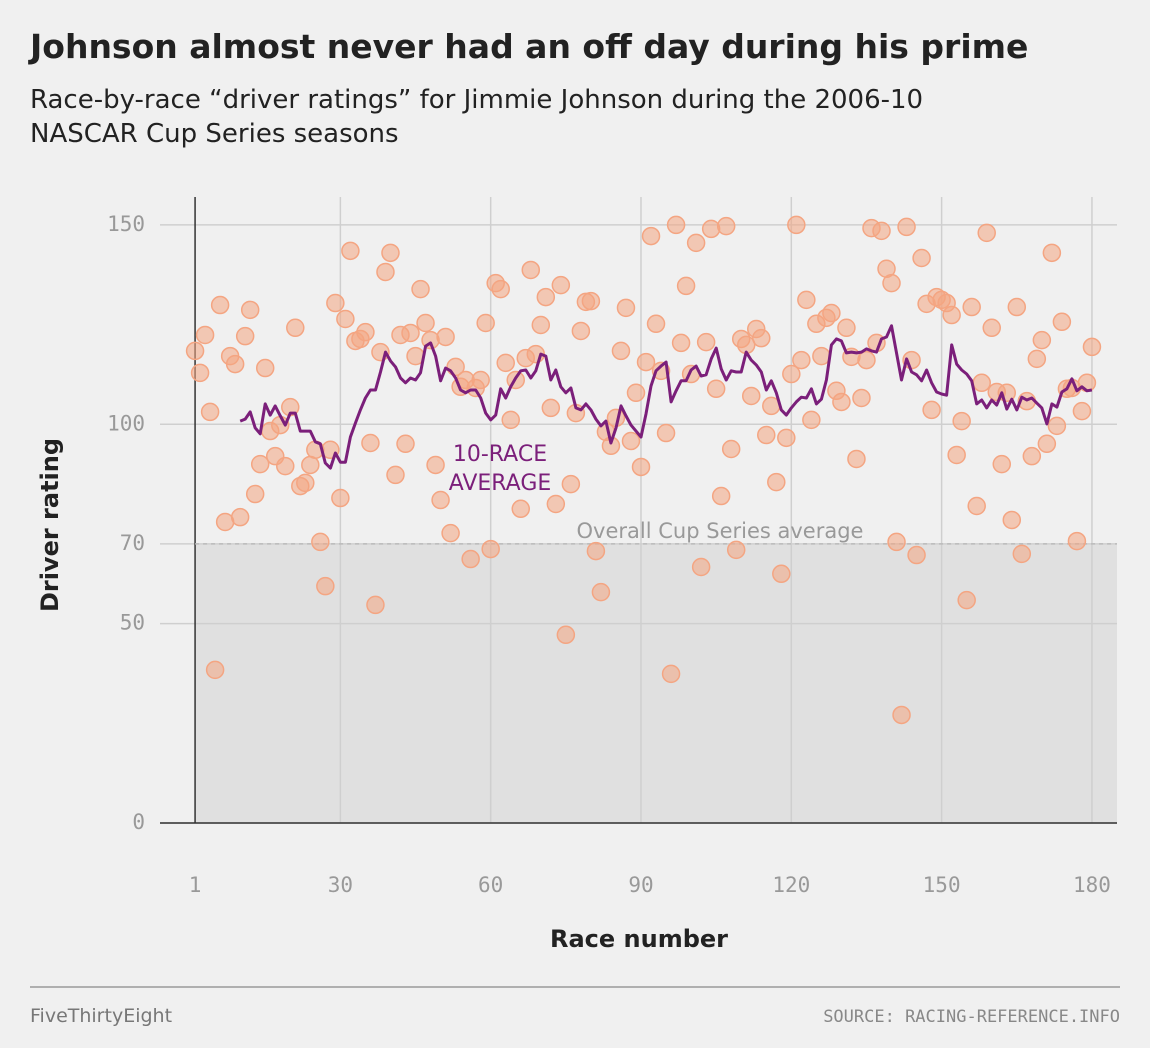 The height and width of the screenshot is (1048, 1150). I want to click on x-tick-label: 120, so click(791, 885).